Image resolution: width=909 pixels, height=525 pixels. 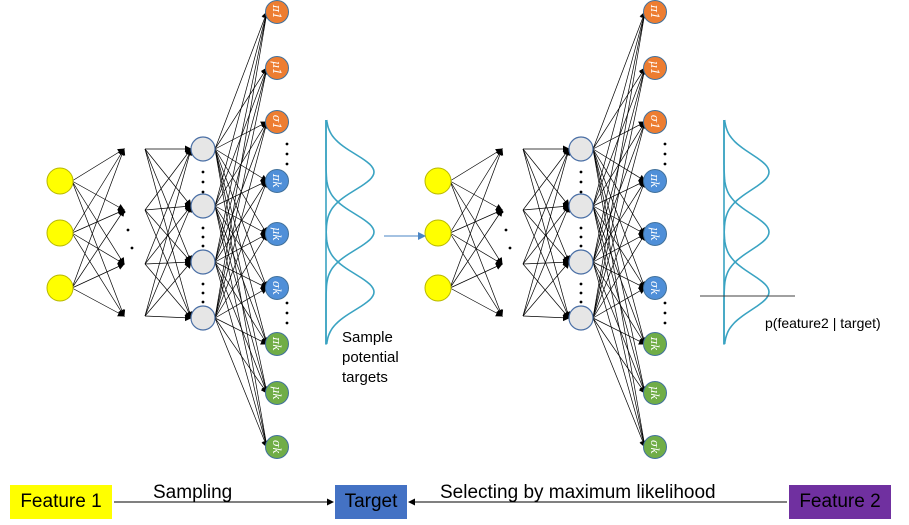 What do you see at coordinates (370, 357) in the screenshot?
I see `sample-label-line2: potential` at bounding box center [370, 357].